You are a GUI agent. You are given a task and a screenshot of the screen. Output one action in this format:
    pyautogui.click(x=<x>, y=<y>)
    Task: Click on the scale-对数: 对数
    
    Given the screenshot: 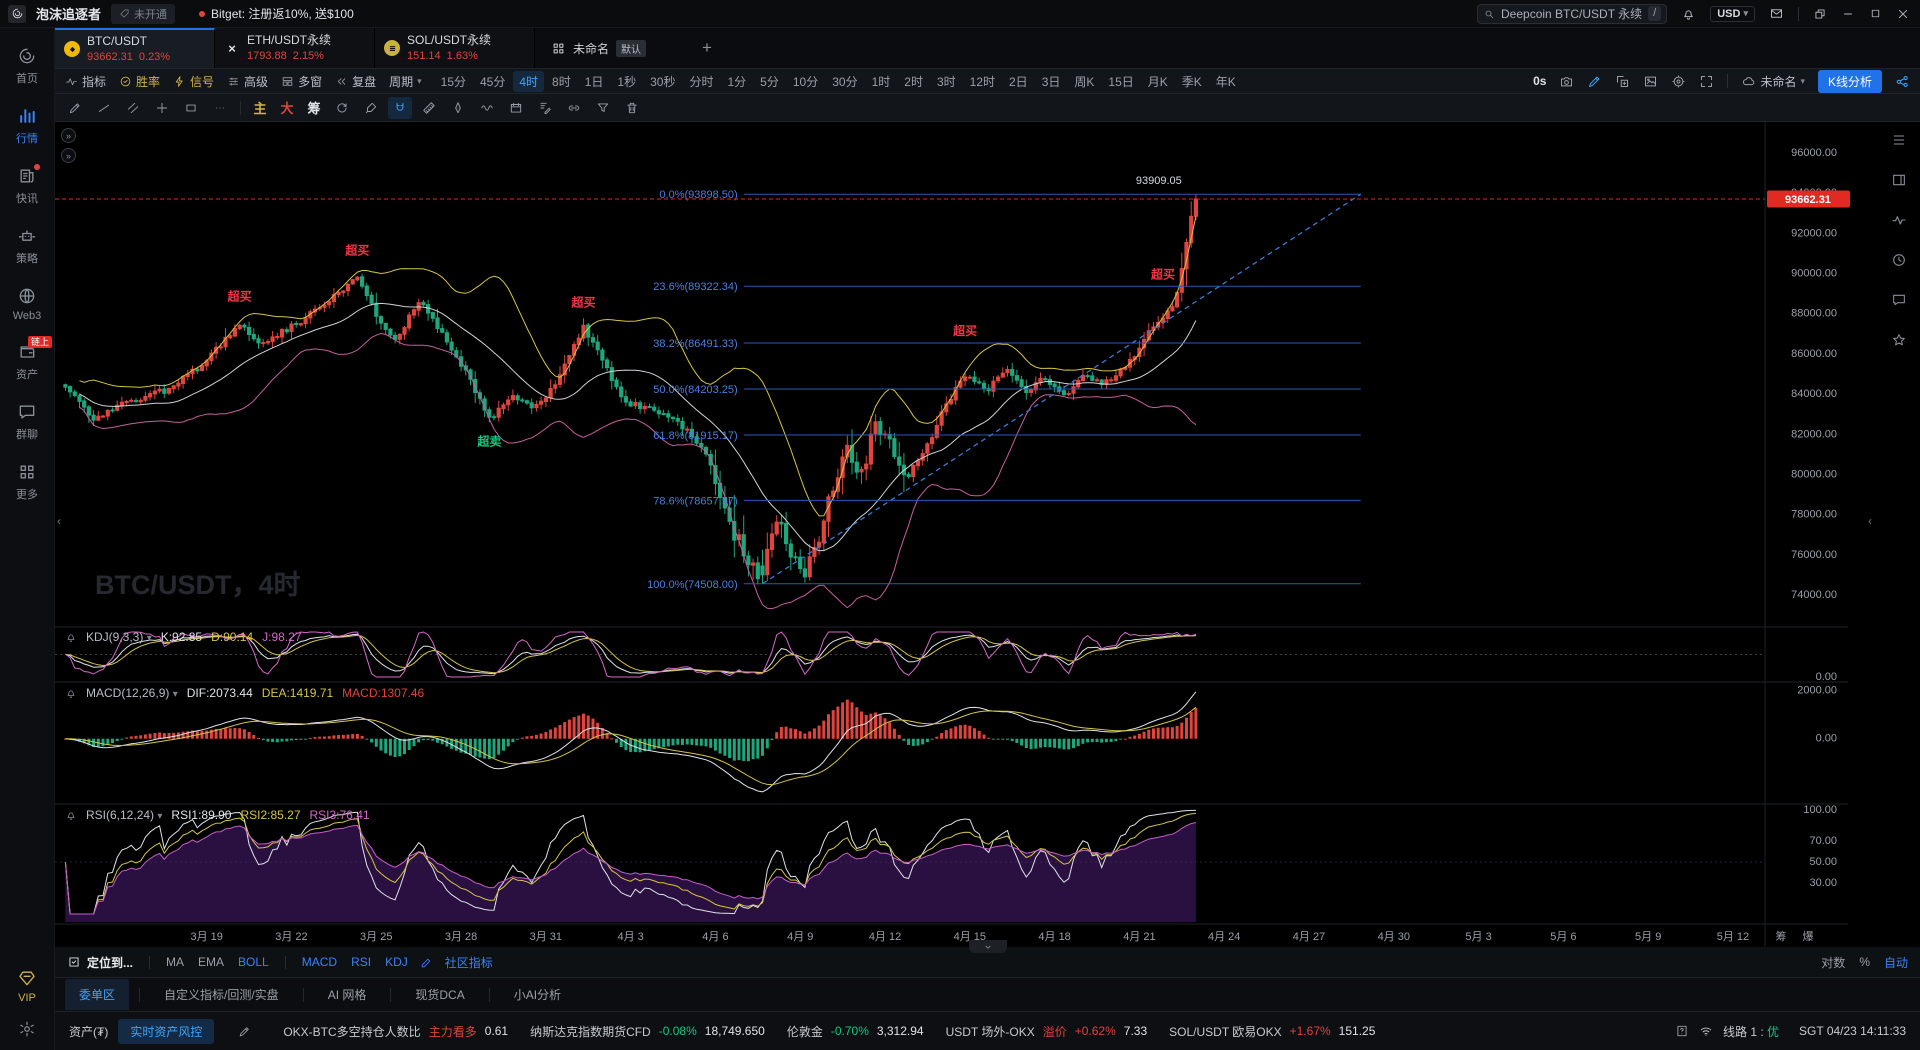 What is the action you would take?
    pyautogui.click(x=1833, y=962)
    